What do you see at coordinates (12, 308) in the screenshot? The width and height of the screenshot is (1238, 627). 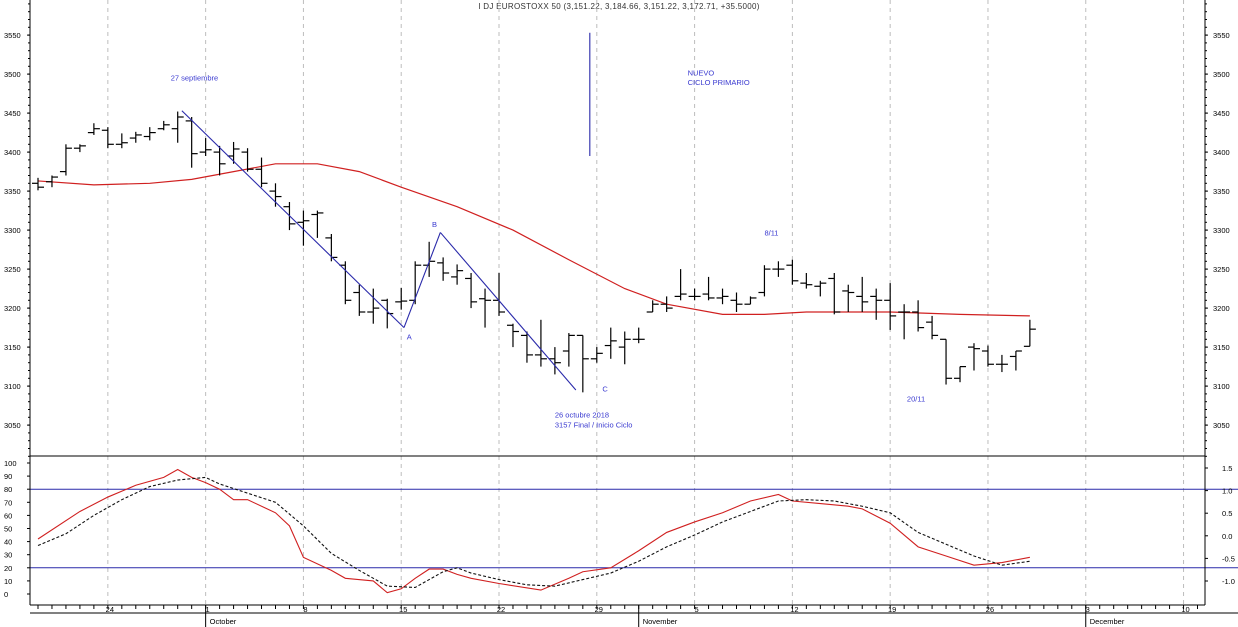 I see `y-tick-label-left: 3200` at bounding box center [12, 308].